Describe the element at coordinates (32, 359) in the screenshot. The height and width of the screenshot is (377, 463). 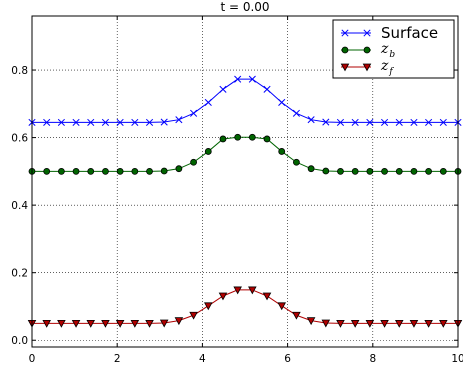
I see `x-tick-label: 0` at that location.